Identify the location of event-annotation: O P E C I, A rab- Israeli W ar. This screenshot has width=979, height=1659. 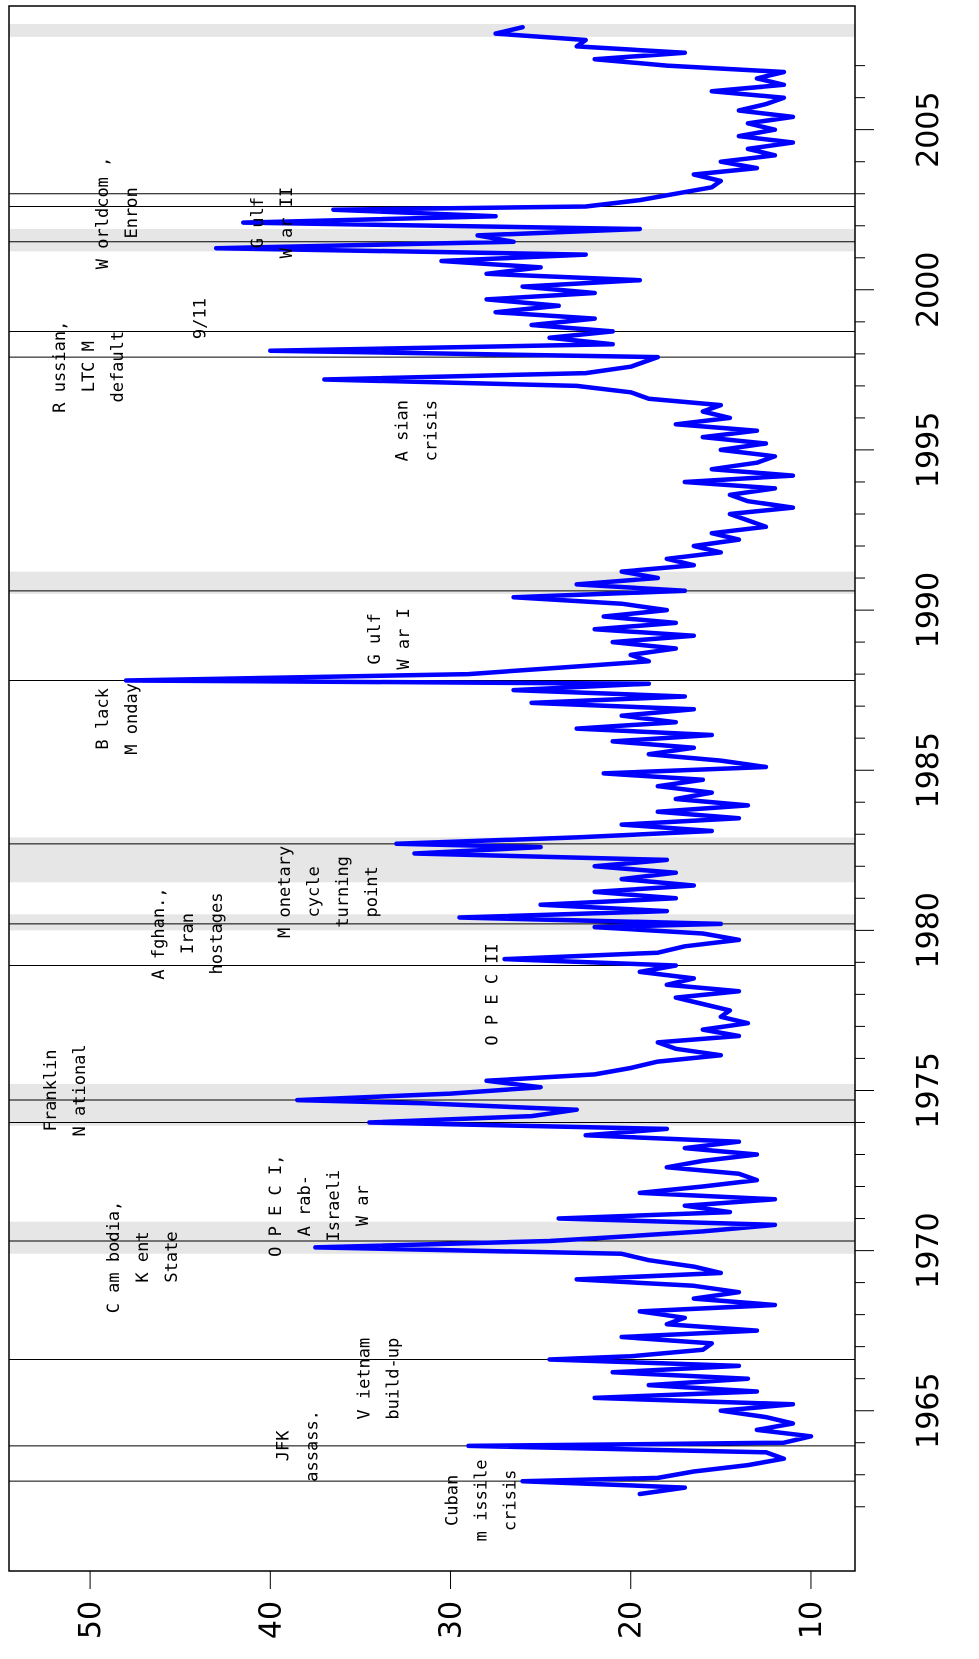
(319, 1206).